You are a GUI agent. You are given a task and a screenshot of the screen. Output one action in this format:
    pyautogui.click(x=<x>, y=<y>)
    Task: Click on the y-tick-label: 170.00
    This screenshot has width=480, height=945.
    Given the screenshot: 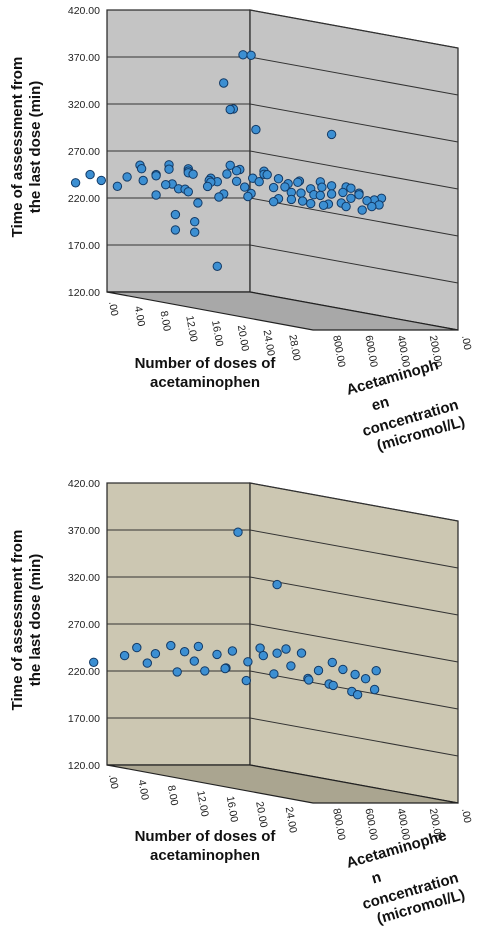 What is the action you would take?
    pyautogui.click(x=84, y=719)
    